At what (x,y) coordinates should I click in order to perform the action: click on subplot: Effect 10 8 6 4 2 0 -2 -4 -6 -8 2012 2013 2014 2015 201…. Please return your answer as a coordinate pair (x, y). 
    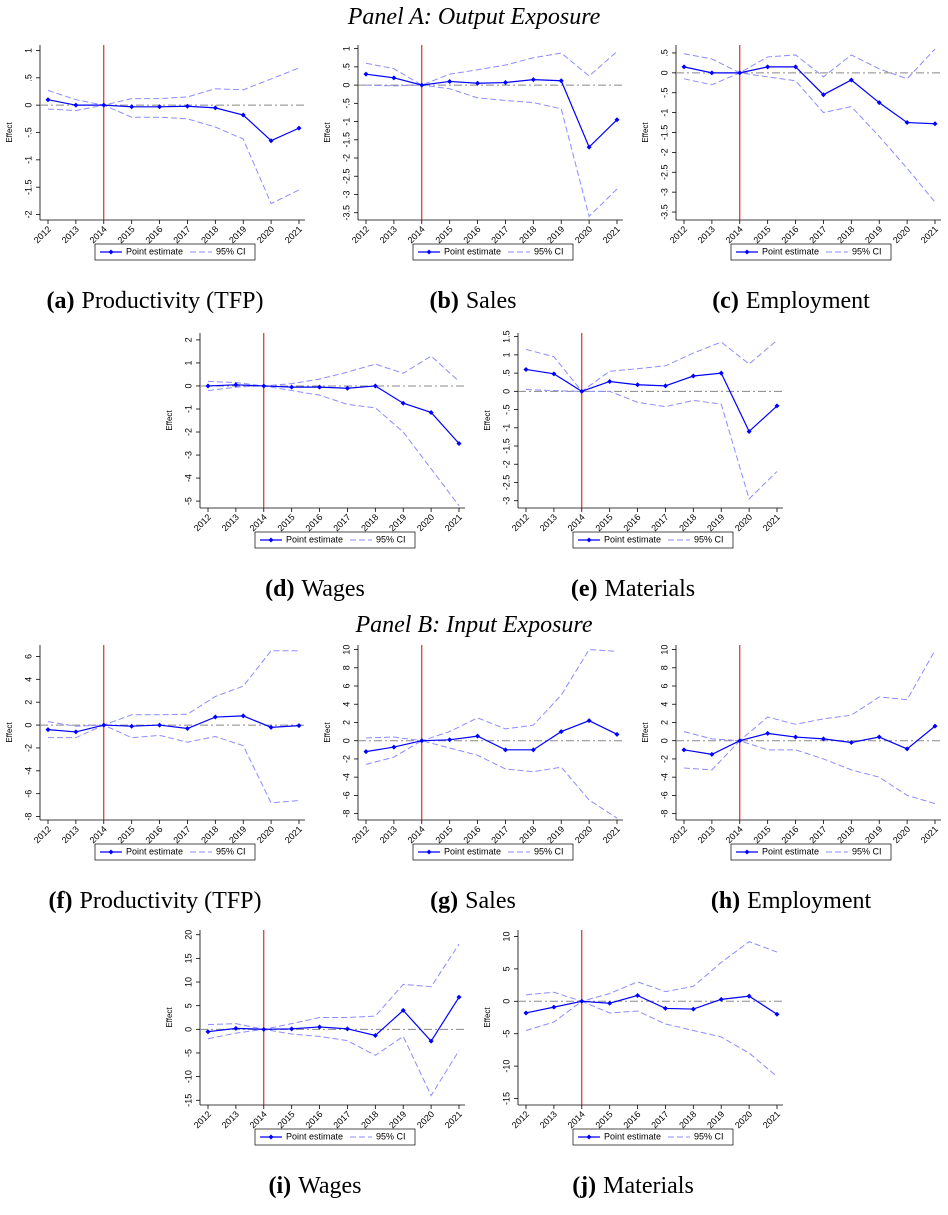
    Looking at the image, I should click on (791, 779).